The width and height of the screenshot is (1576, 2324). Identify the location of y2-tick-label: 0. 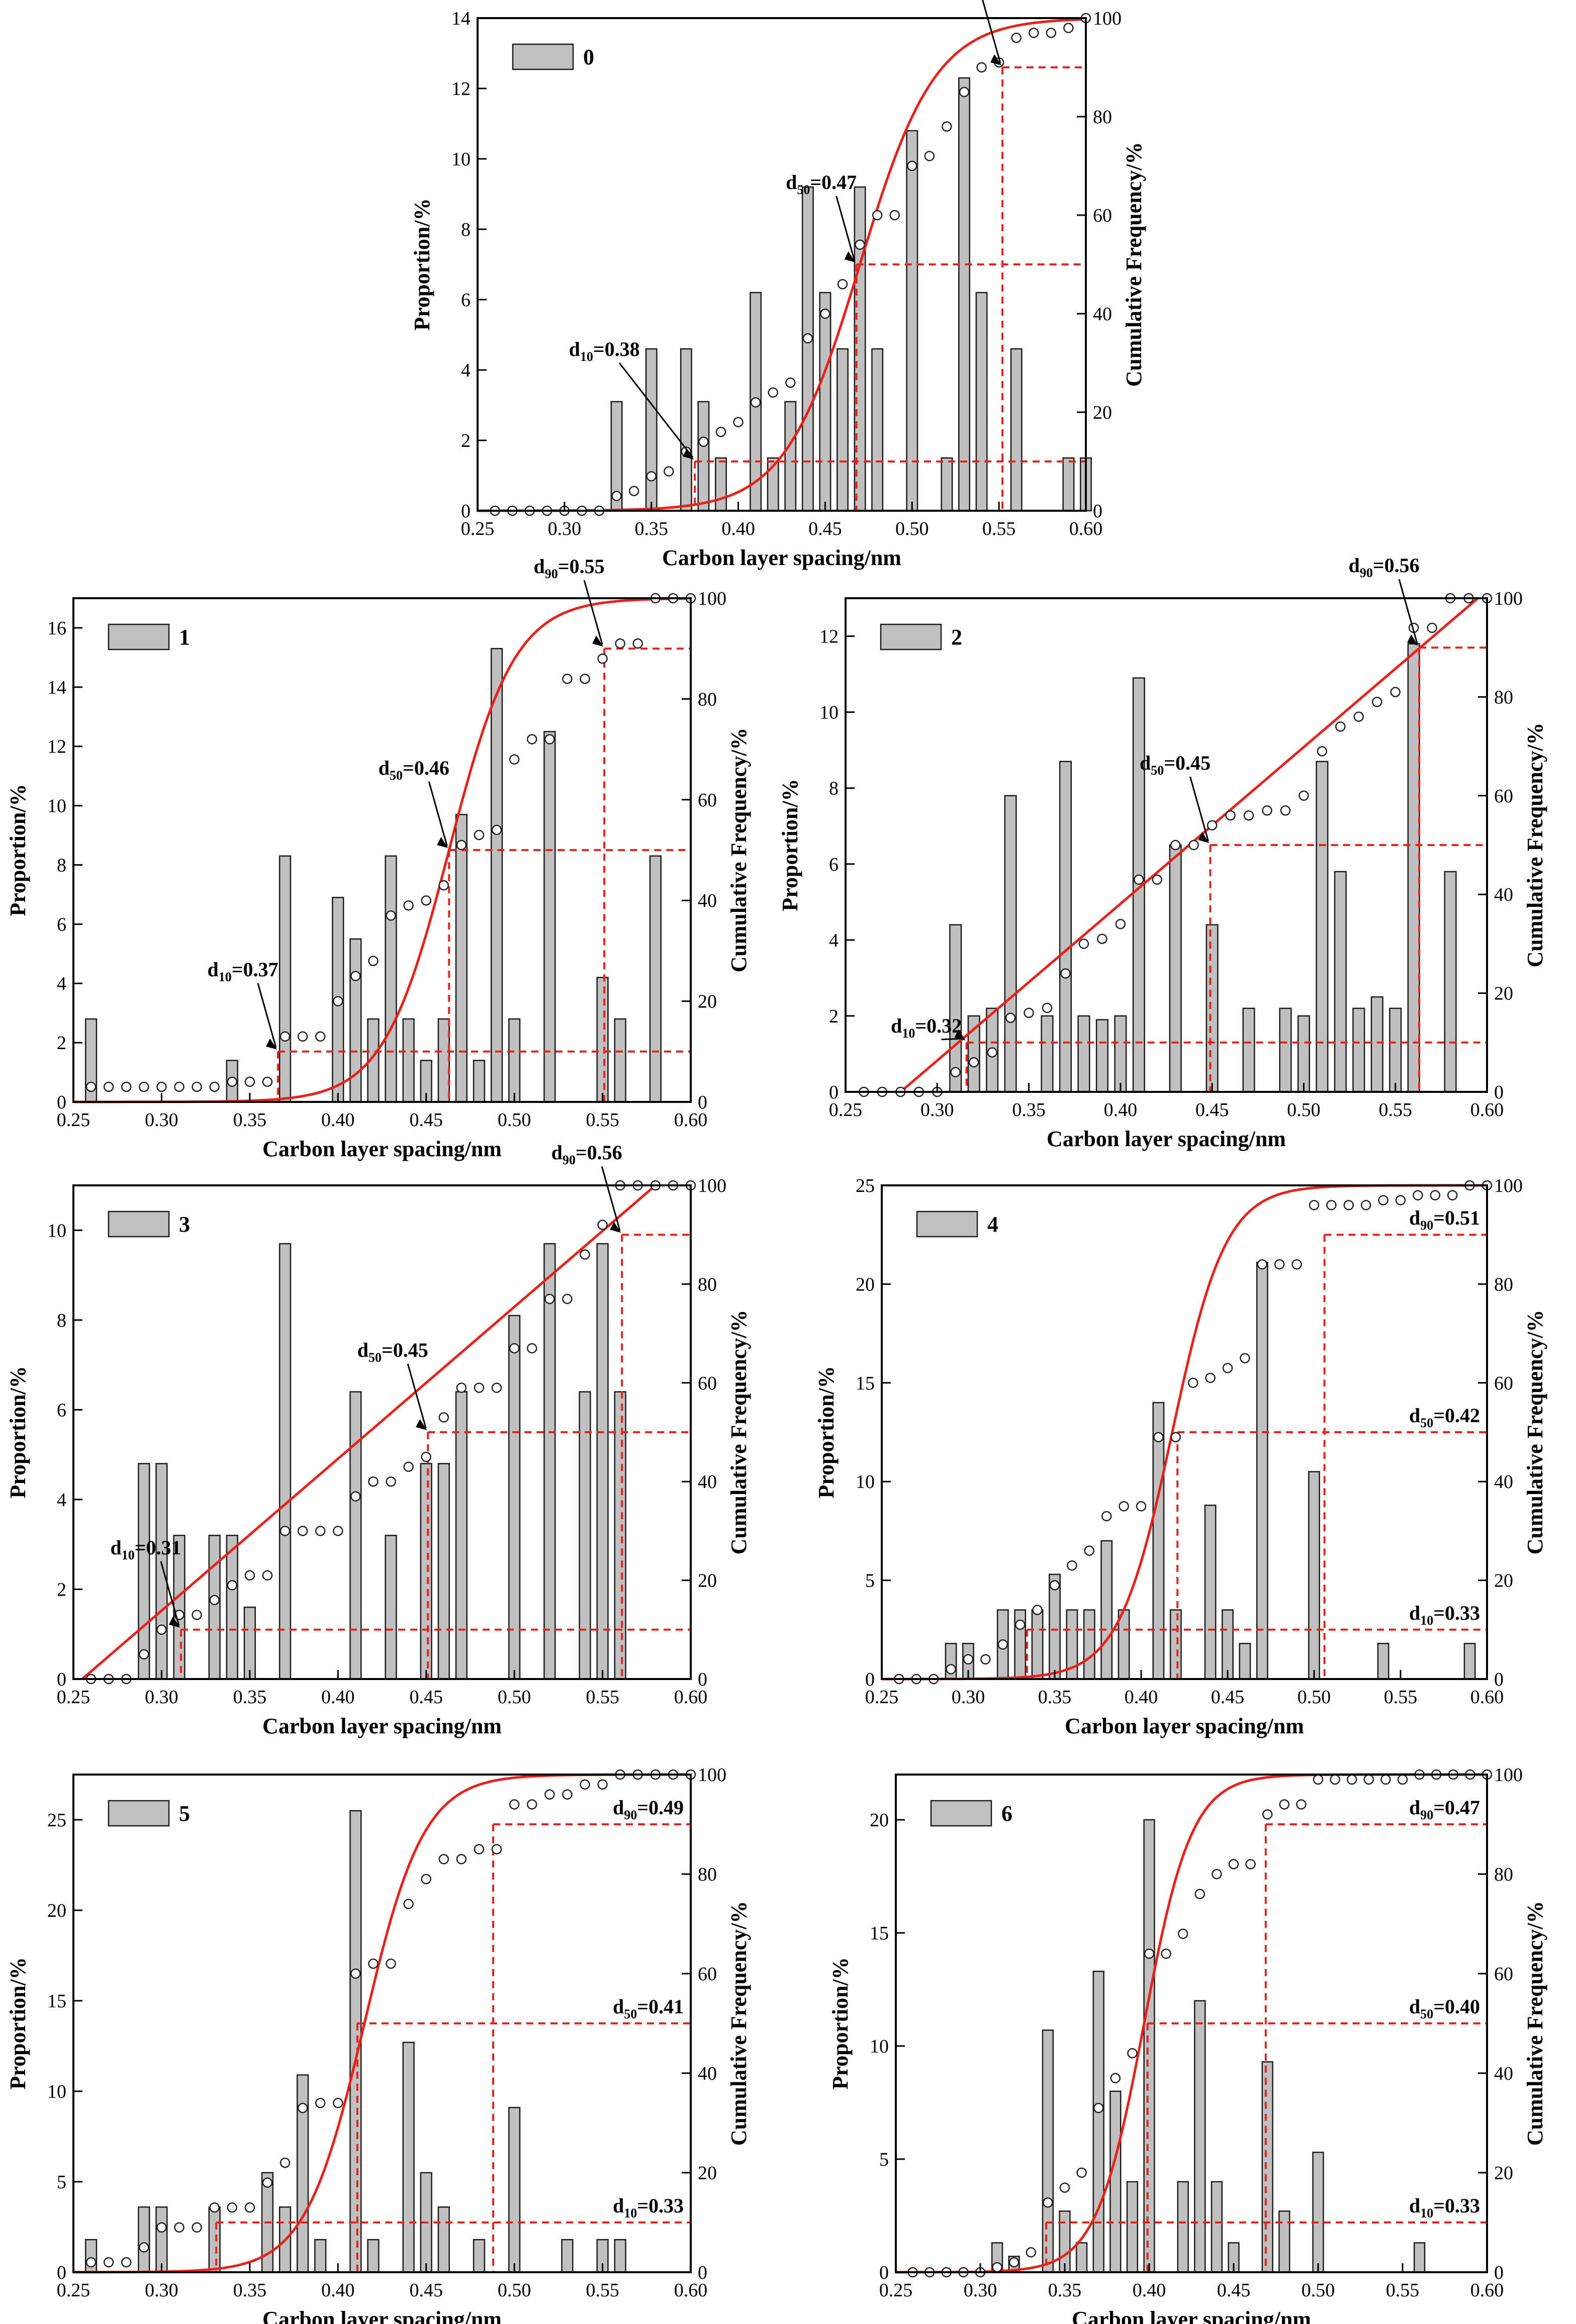
(702, 1103).